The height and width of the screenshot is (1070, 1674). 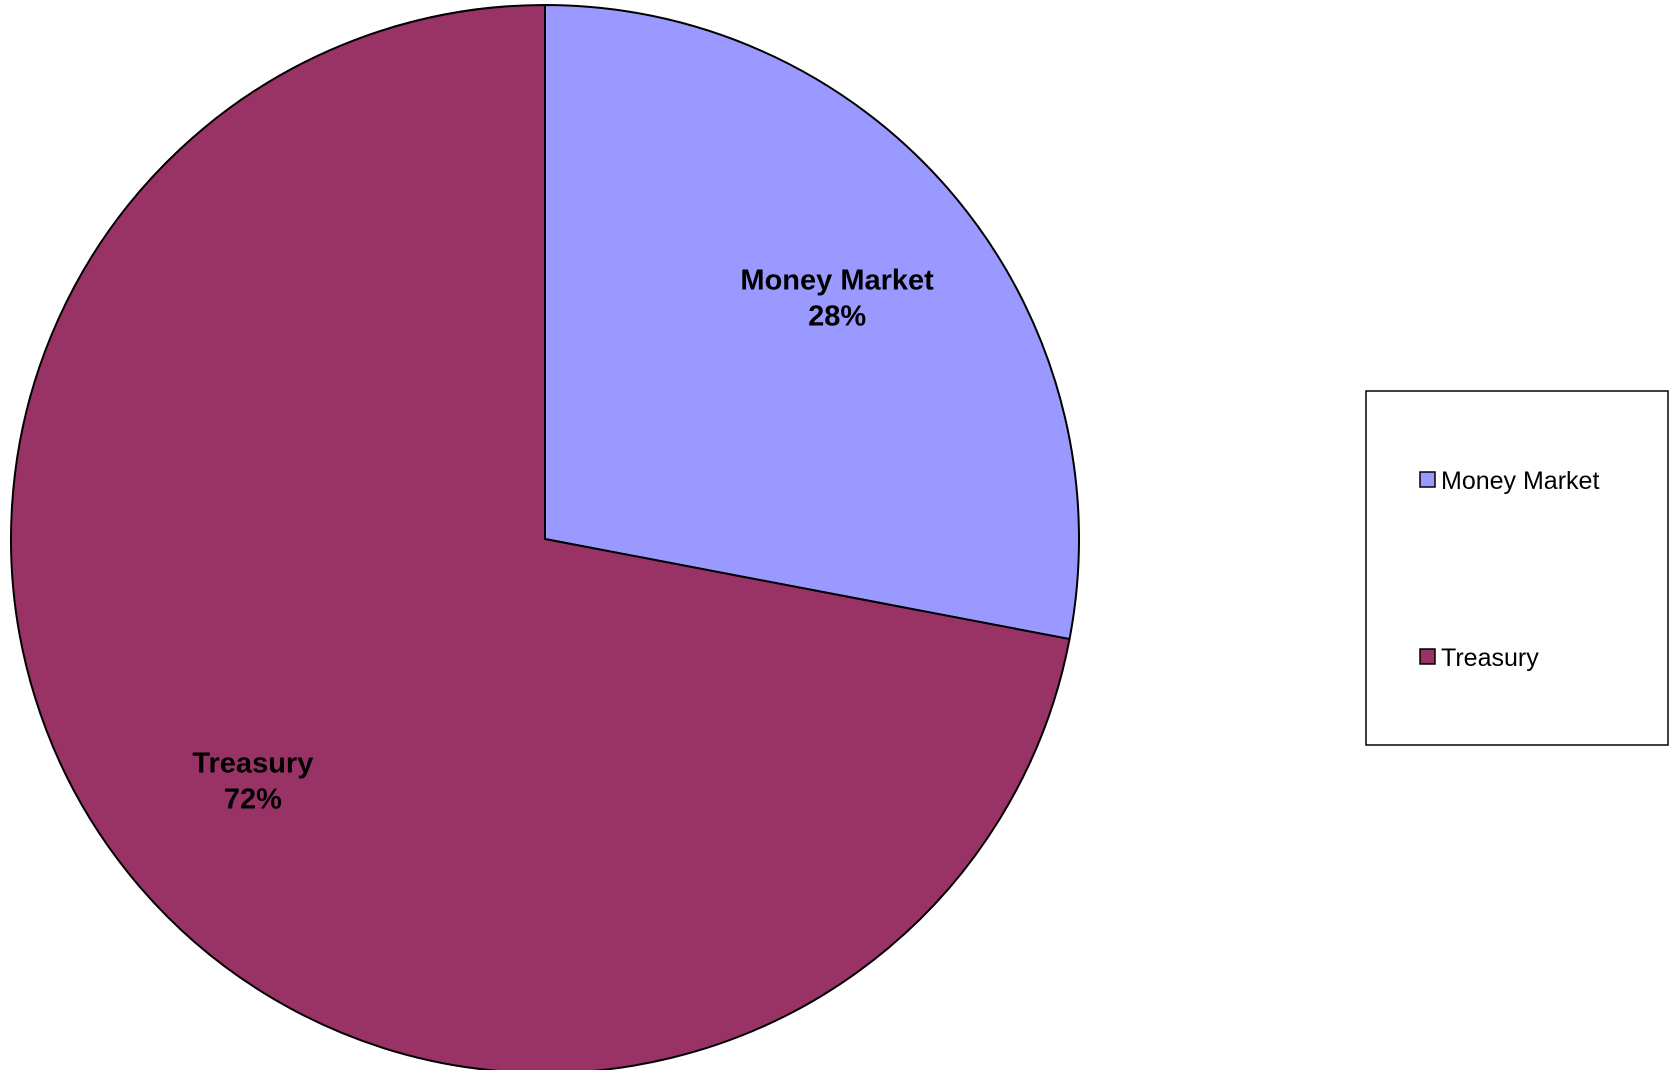 What do you see at coordinates (1427, 656) in the screenshot?
I see `legend-swatch-treasury` at bounding box center [1427, 656].